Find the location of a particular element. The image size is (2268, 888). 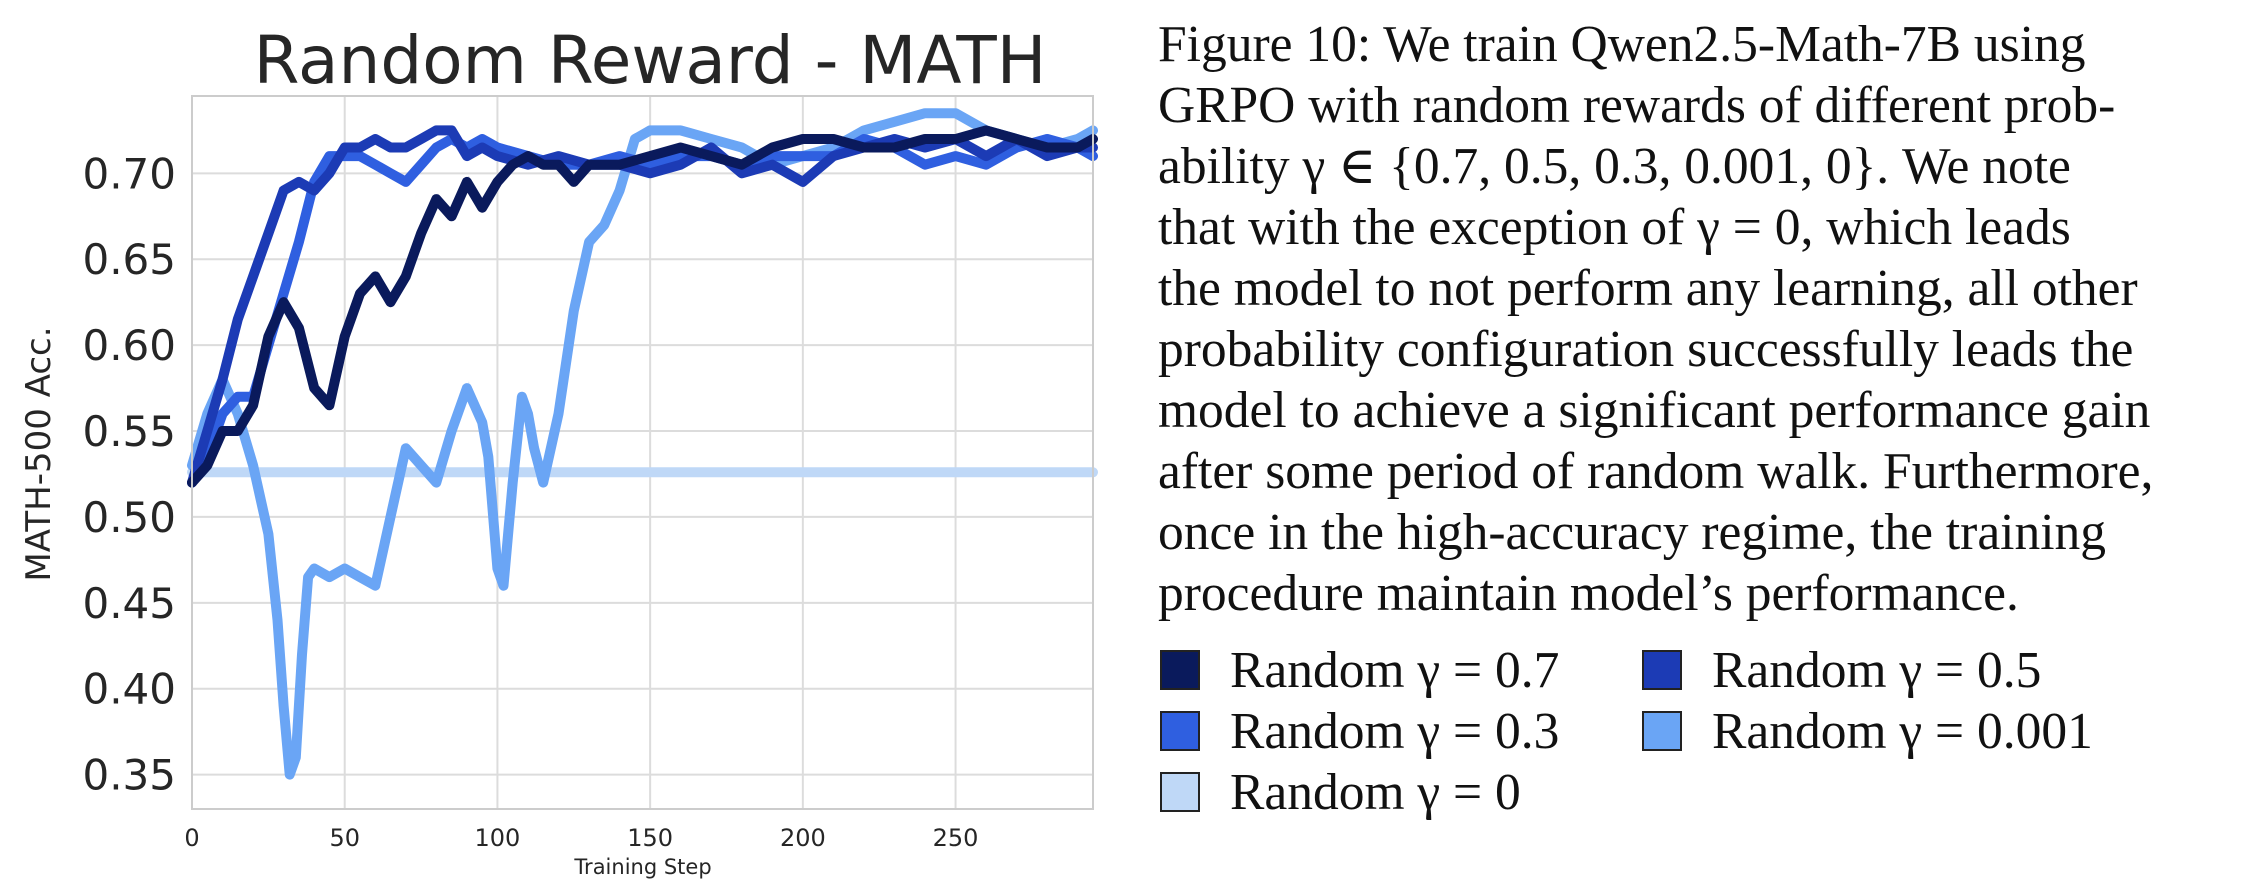

y-tick-label: 0.65 is located at coordinates (129, 259).